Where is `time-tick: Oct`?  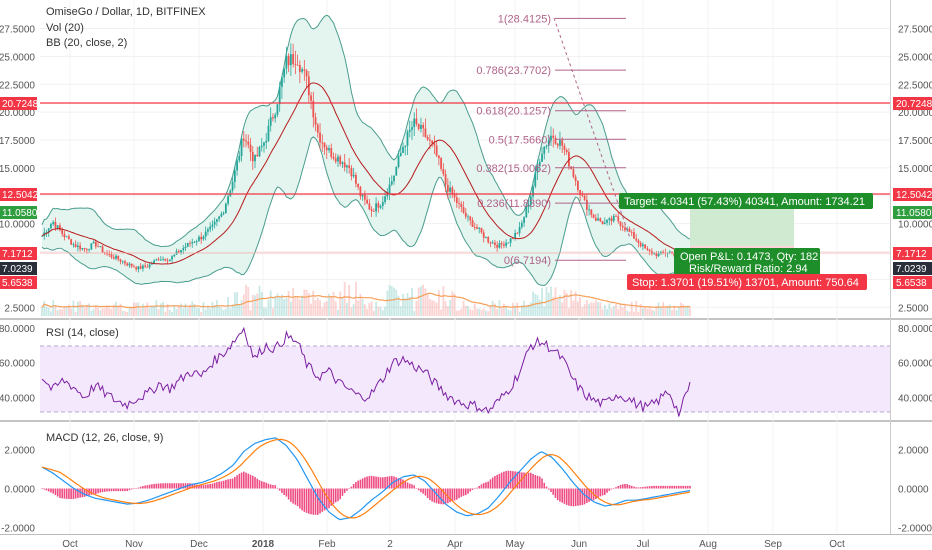
time-tick: Oct is located at coordinates (837, 544).